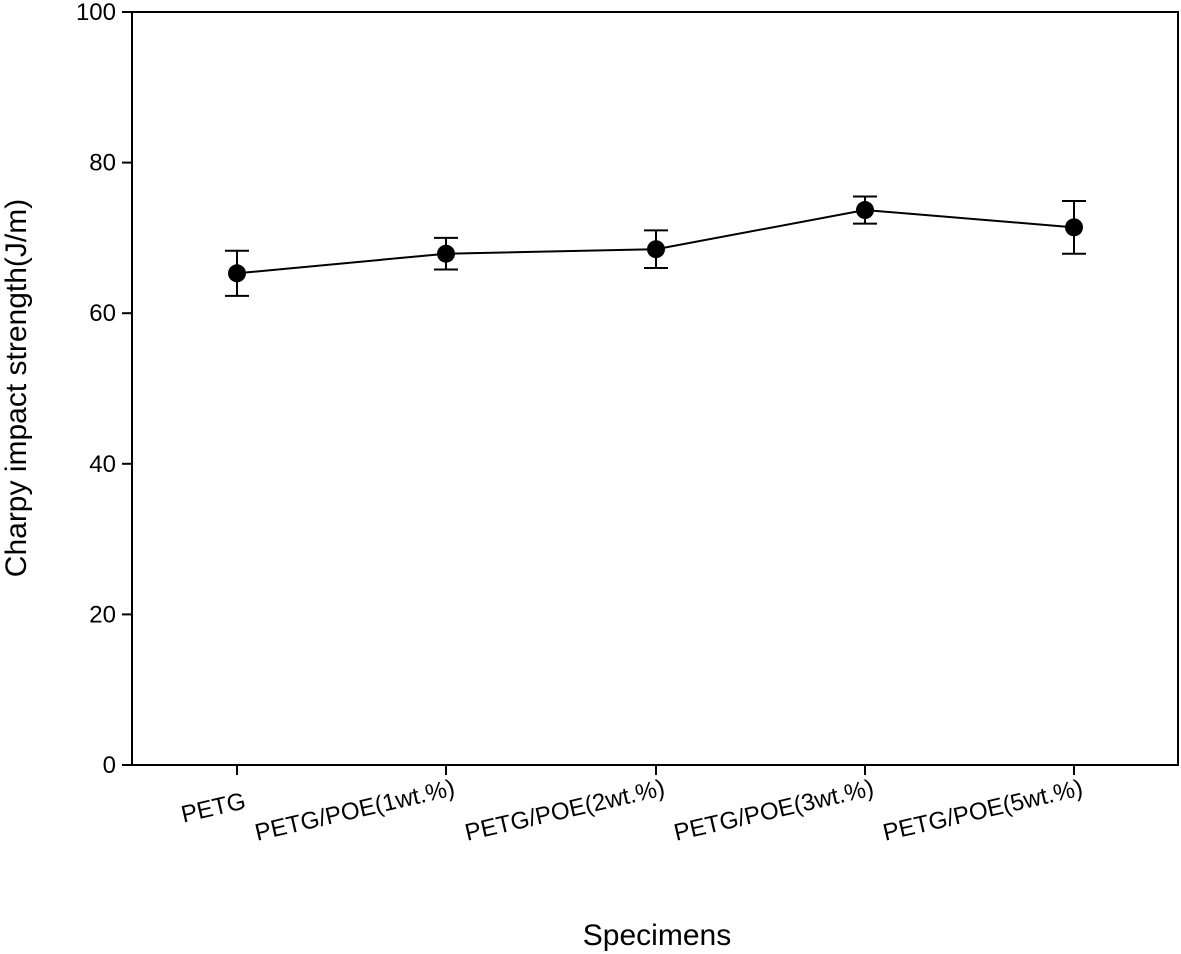  What do you see at coordinates (657, 935) in the screenshot?
I see `x-axis-title: Specimens` at bounding box center [657, 935].